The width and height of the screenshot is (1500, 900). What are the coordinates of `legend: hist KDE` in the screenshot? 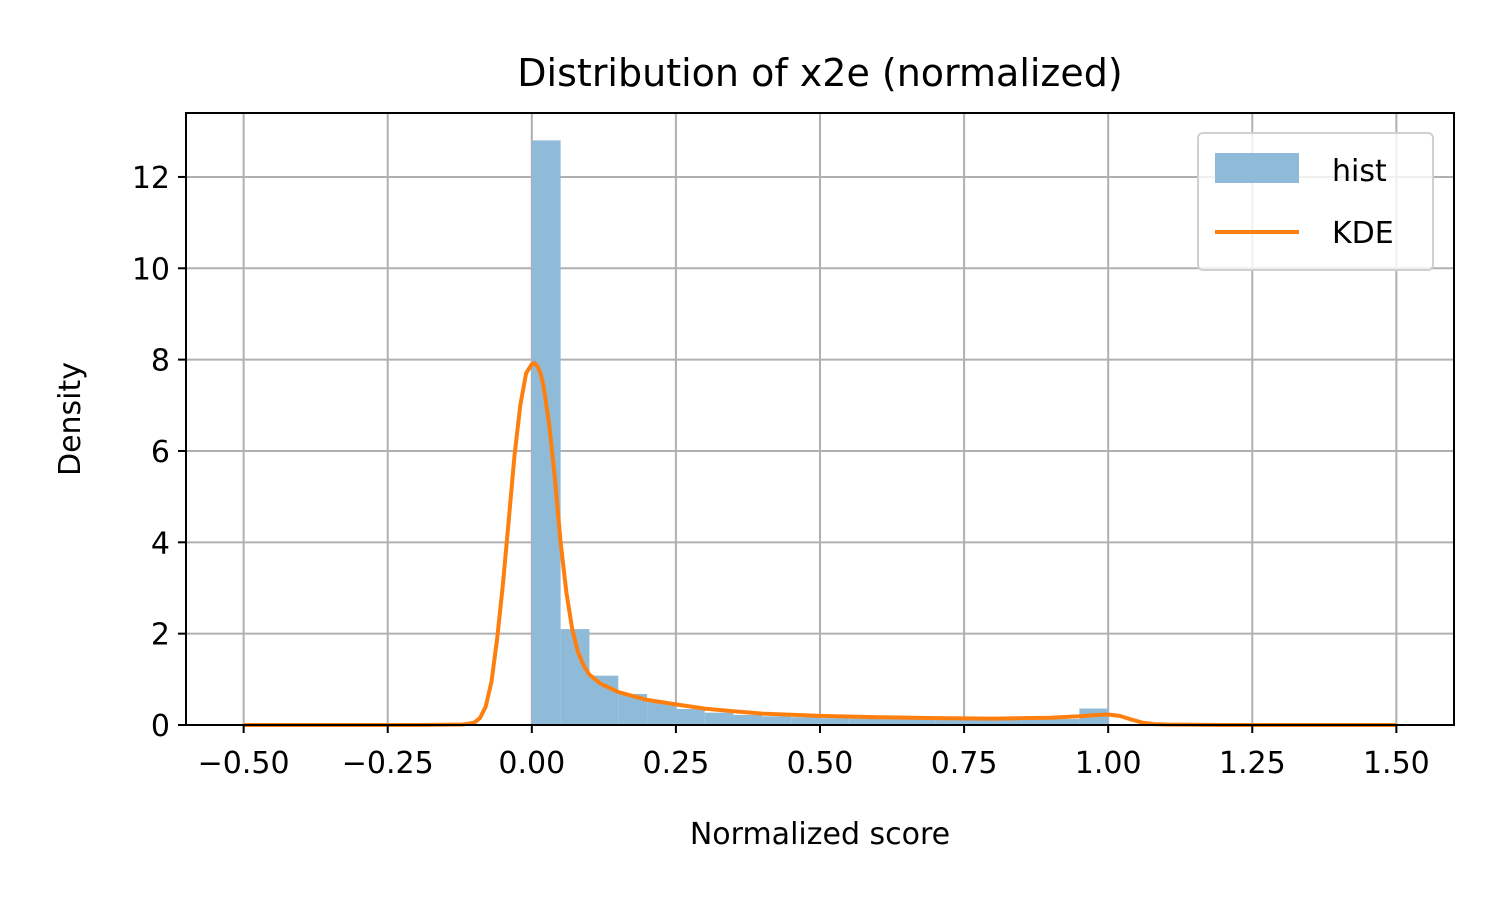 It's located at (1315, 201).